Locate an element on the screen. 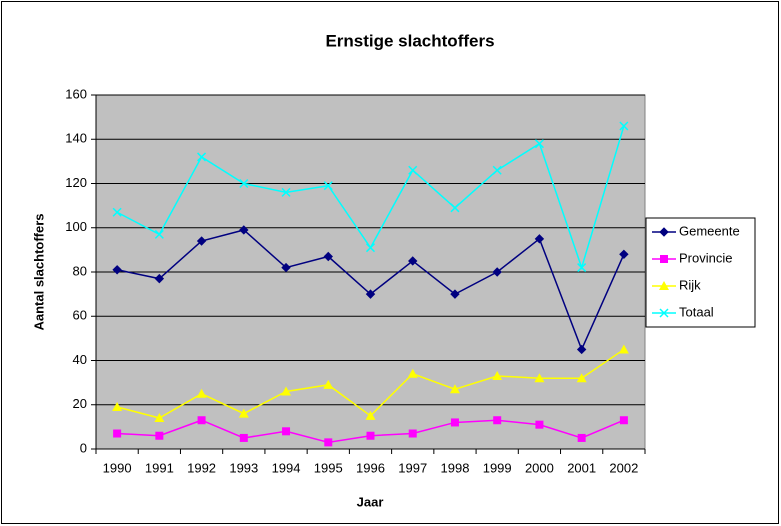 This screenshot has height=526, width=781. x-tick-label: 1992 is located at coordinates (201, 467).